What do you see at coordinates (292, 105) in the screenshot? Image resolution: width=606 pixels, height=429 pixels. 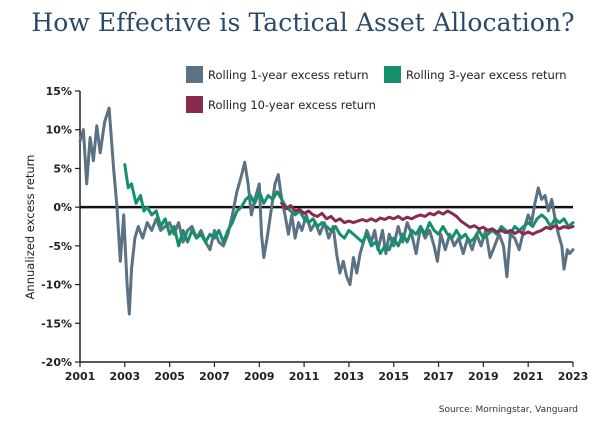 I see `legend-label-10yr: Rolling 10-year excess return` at bounding box center [292, 105].